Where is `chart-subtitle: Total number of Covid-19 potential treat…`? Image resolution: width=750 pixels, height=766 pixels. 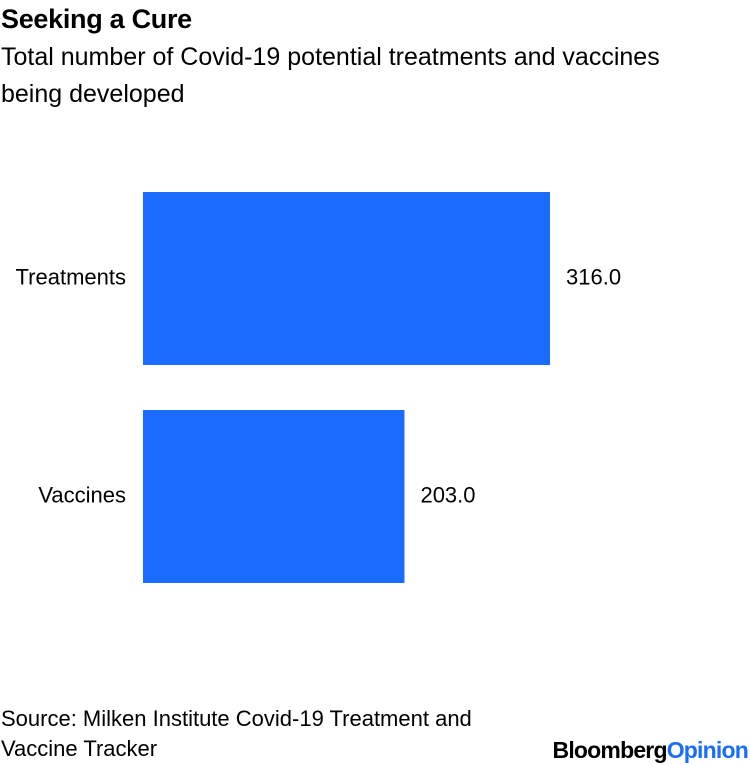
chart-subtitle: Total number of Covid-19 potential treat… is located at coordinates (330, 75).